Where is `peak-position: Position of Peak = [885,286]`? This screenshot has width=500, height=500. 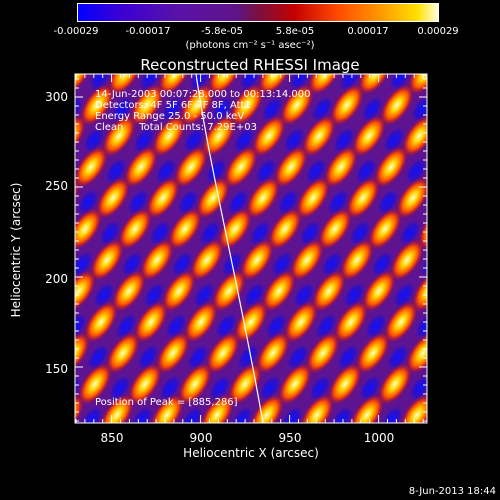
peak-position: Position of Peak = [885,286] is located at coordinates (166, 402).